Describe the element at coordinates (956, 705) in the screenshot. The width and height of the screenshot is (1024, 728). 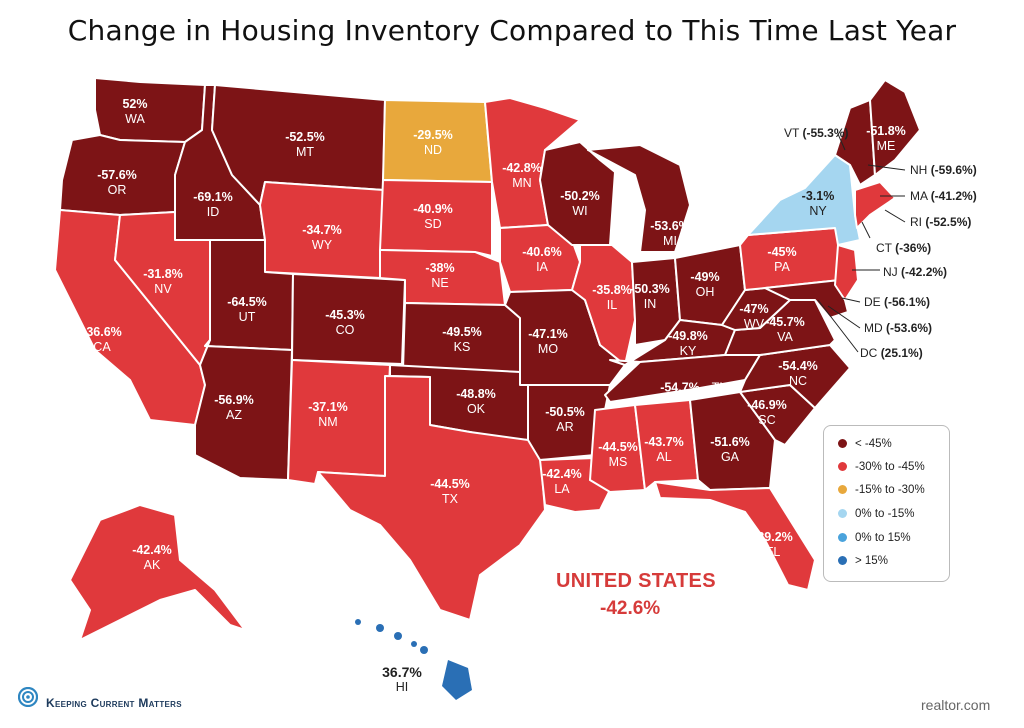
I see `source-credit: realtor.com` at that location.